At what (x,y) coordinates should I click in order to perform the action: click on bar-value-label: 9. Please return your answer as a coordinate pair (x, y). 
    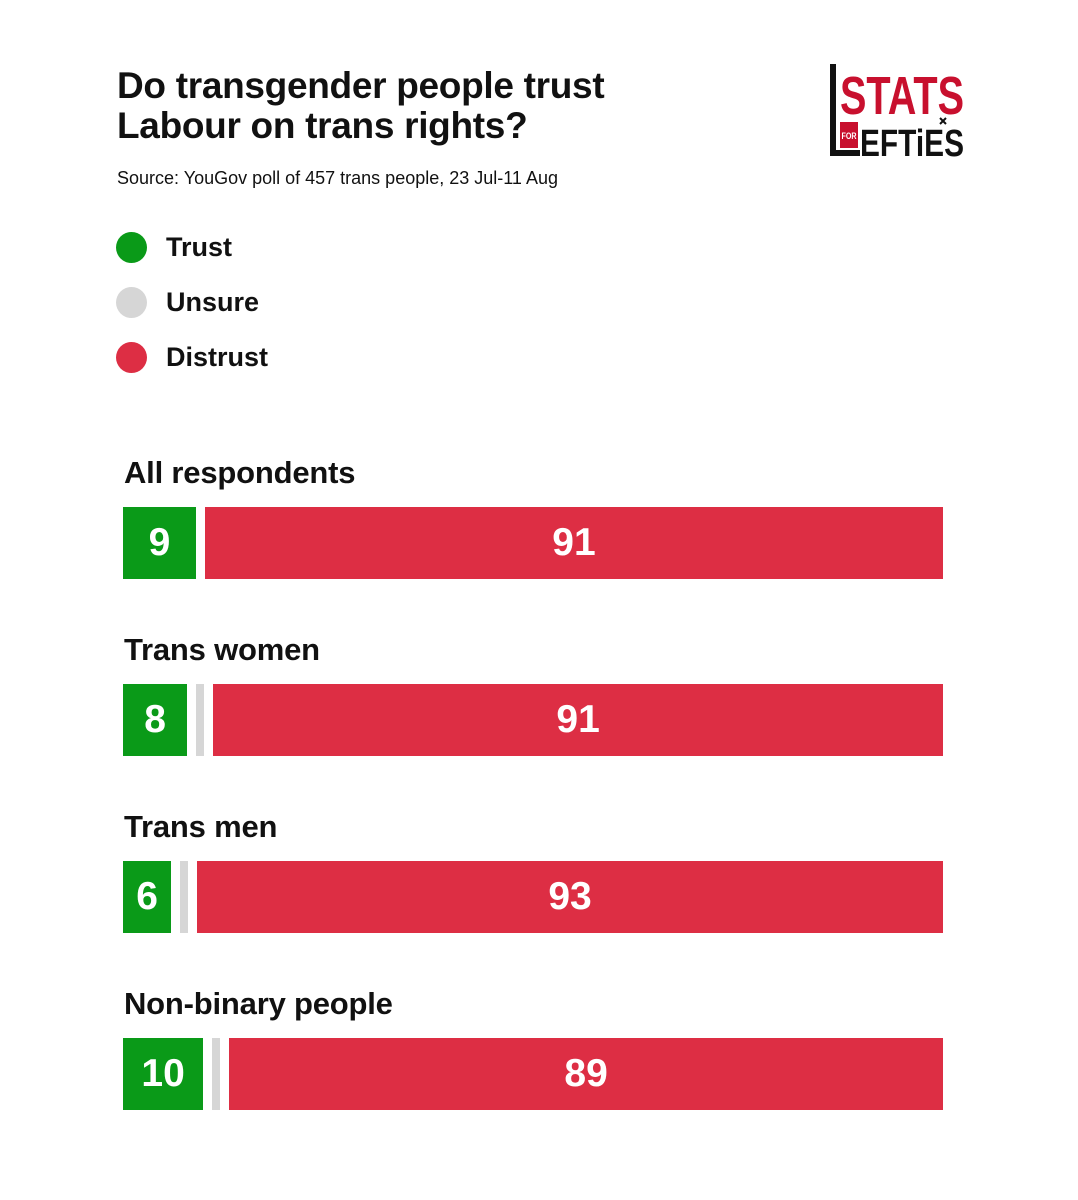
    Looking at the image, I should click on (160, 543).